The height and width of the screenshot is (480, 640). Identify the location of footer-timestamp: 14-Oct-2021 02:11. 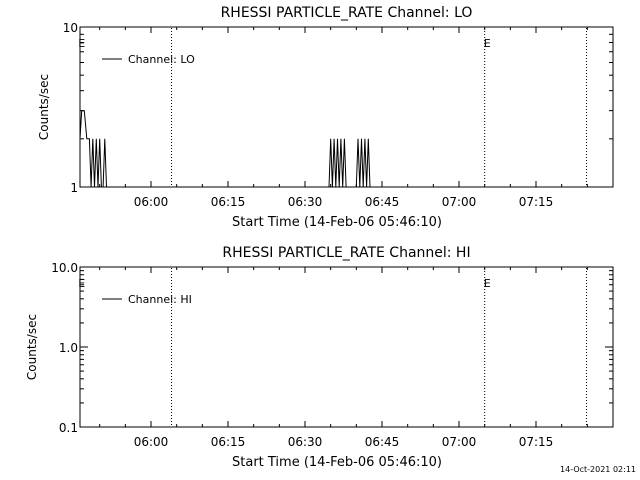
(598, 469).